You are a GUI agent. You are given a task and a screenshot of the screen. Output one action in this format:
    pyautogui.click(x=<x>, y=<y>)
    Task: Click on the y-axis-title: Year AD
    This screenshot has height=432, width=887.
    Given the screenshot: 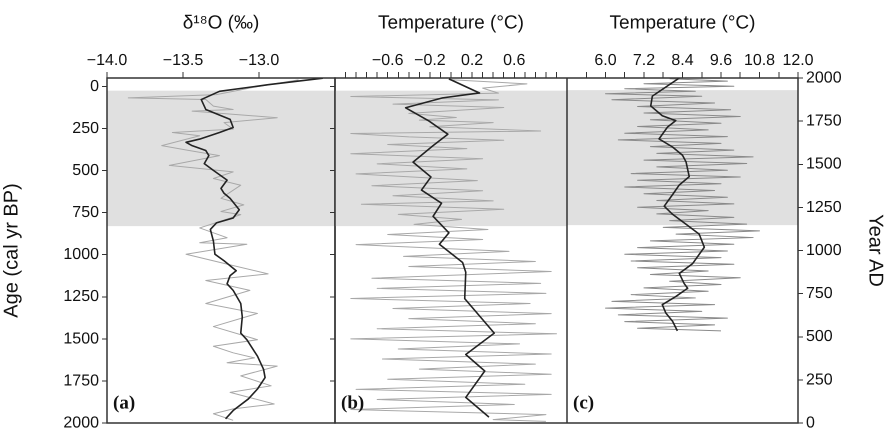 What is the action you would take?
    pyautogui.click(x=875, y=250)
    